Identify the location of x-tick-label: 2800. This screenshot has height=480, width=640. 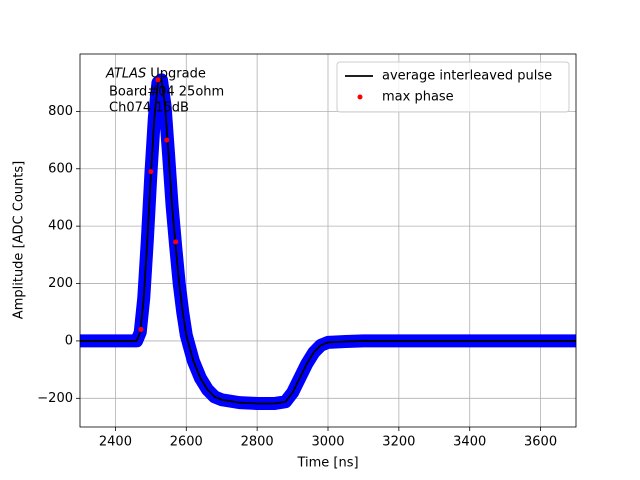
(257, 442).